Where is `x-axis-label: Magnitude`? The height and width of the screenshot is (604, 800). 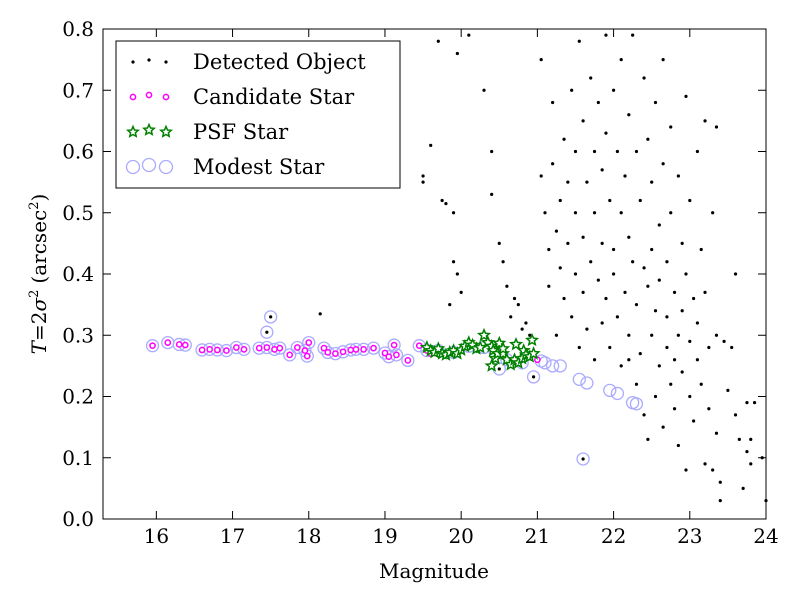 x-axis-label: Magnitude is located at coordinates (434, 571).